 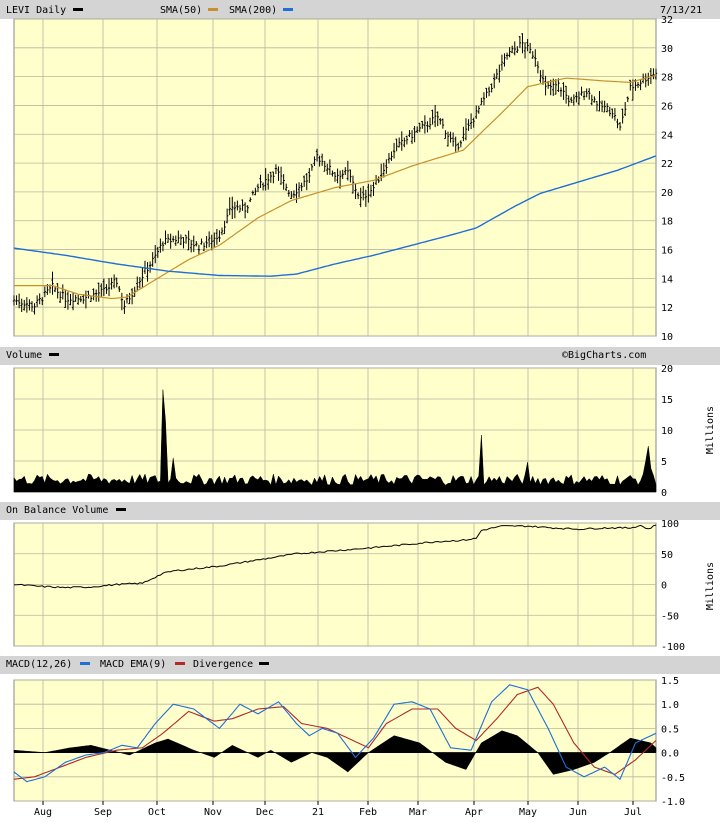 What do you see at coordinates (633, 812) in the screenshot?
I see `x-axis-label: Jul` at bounding box center [633, 812].